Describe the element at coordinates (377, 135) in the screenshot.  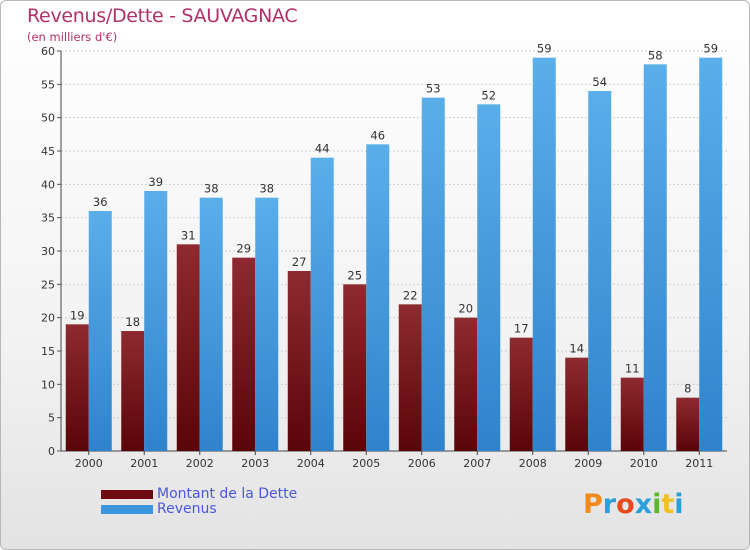
I see `data-label-revenus: 46` at that location.